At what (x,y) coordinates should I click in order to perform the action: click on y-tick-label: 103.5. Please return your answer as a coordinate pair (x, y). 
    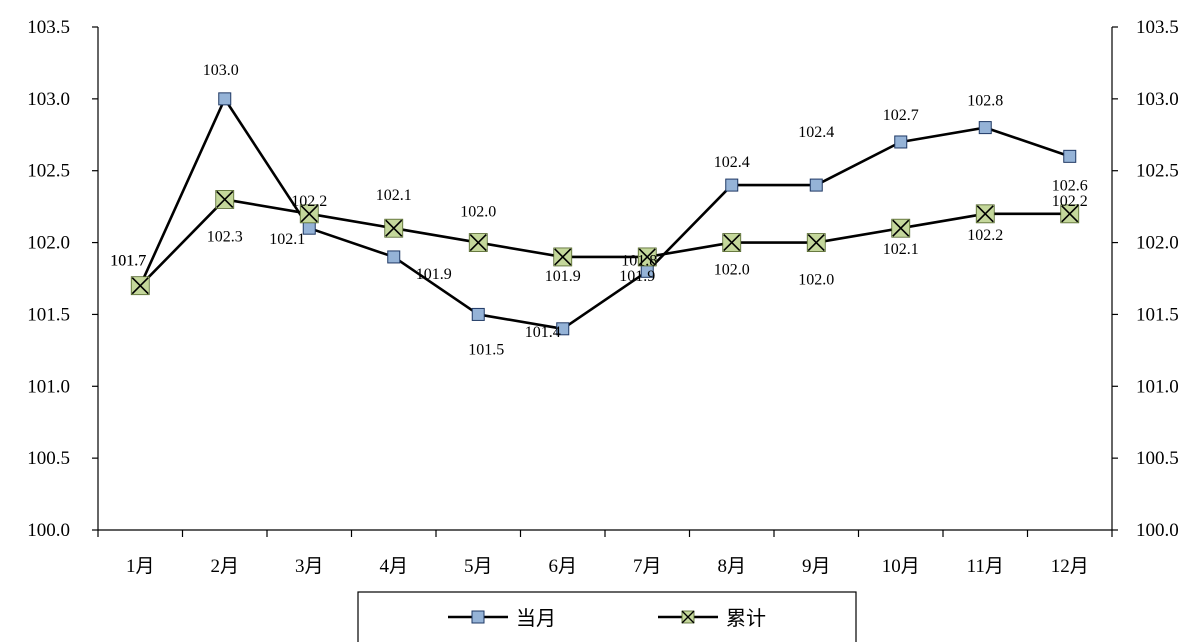
    Looking at the image, I should click on (48, 27).